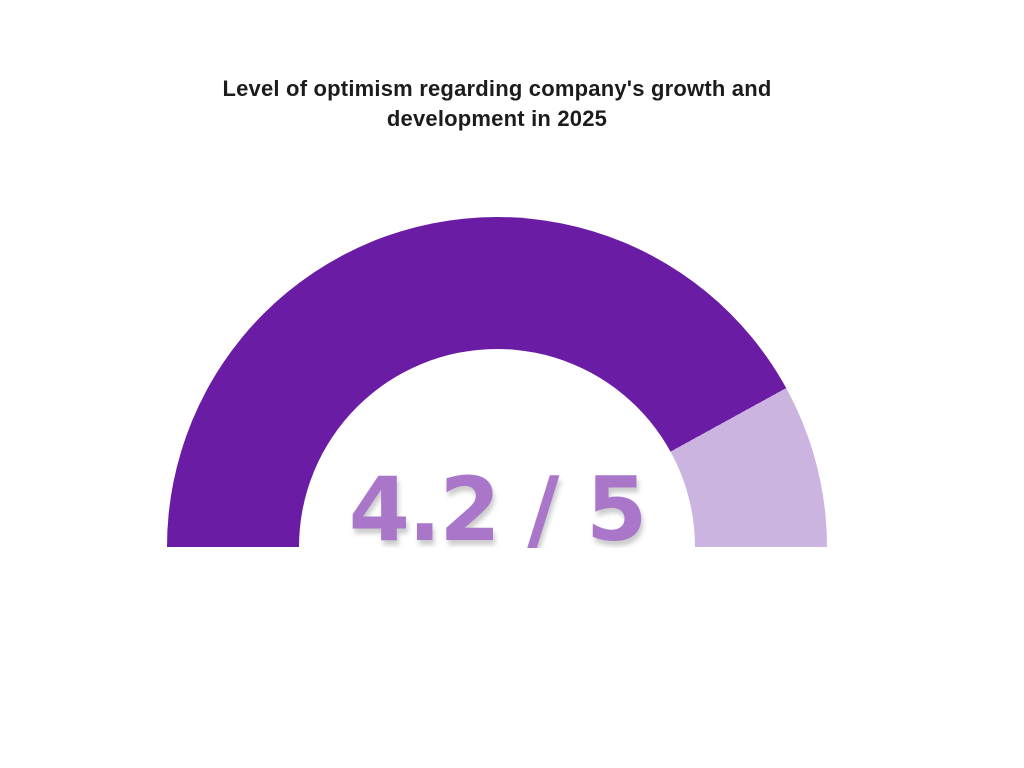 The height and width of the screenshot is (768, 1024). Describe the element at coordinates (498, 503) in the screenshot. I see `gauge-value-label: 4.2 / 5` at that location.